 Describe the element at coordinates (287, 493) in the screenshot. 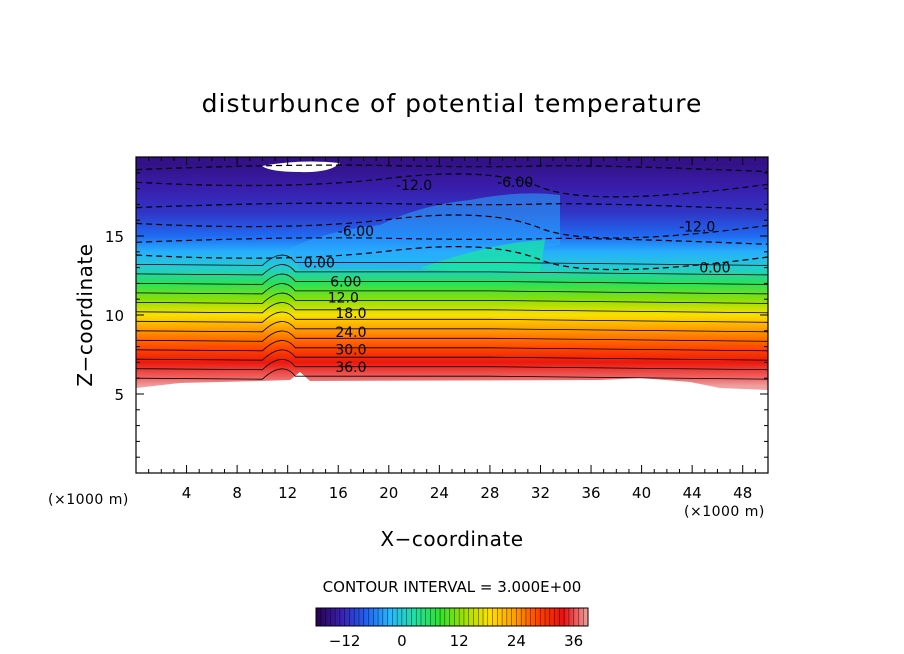

I see `x-tick-label: 12` at that location.